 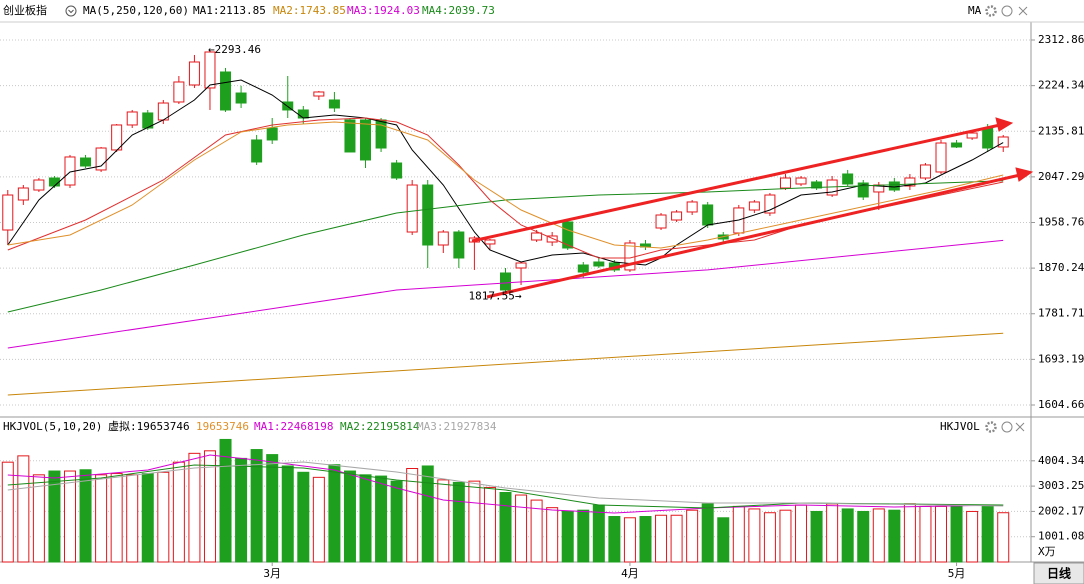 I want to click on y-tick-label: 3003.25, so click(x=1061, y=485).